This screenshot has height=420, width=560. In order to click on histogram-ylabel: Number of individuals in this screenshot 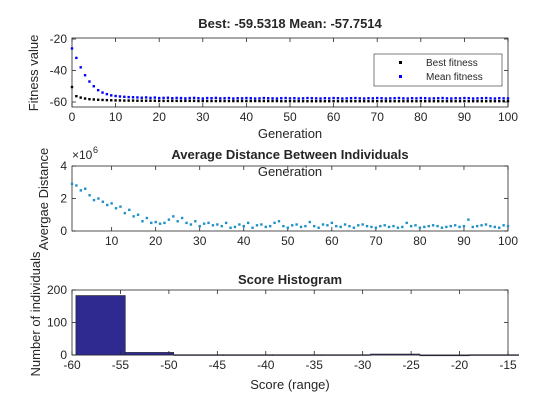, I will do `click(35, 314)`.